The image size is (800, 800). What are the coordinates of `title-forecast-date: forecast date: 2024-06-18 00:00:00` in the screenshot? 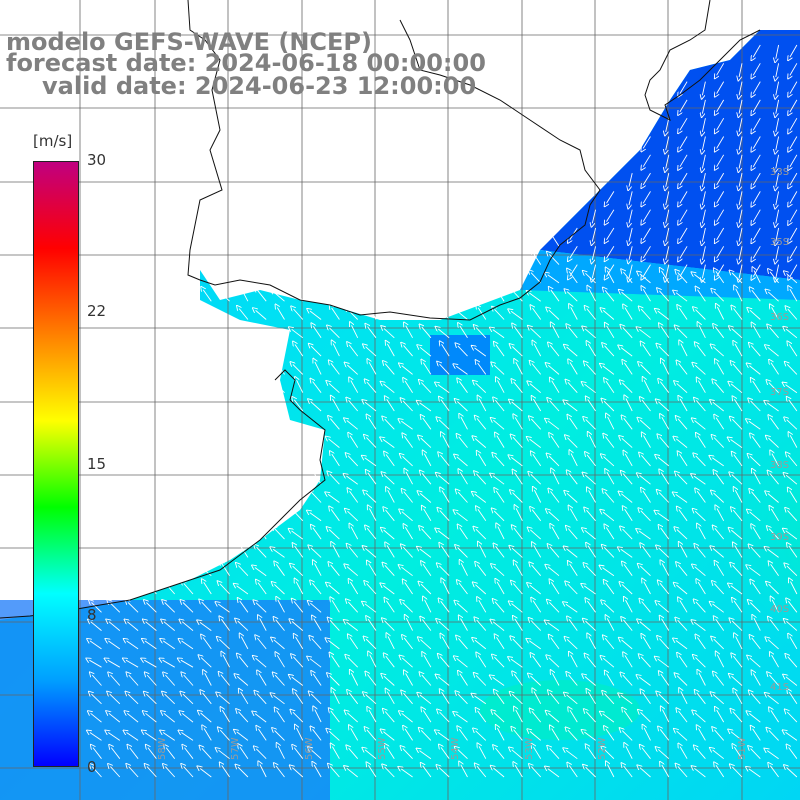 It's located at (246, 63).